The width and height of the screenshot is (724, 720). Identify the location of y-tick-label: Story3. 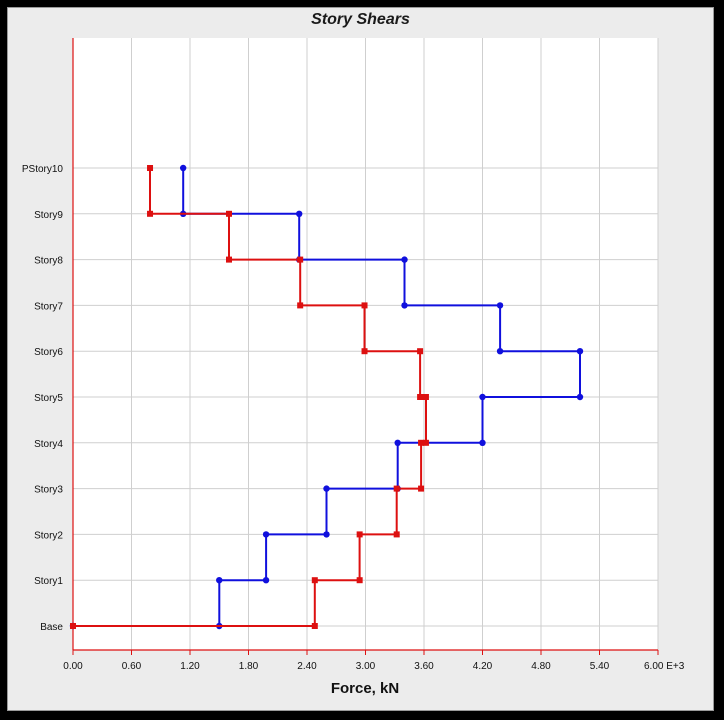
(48, 490).